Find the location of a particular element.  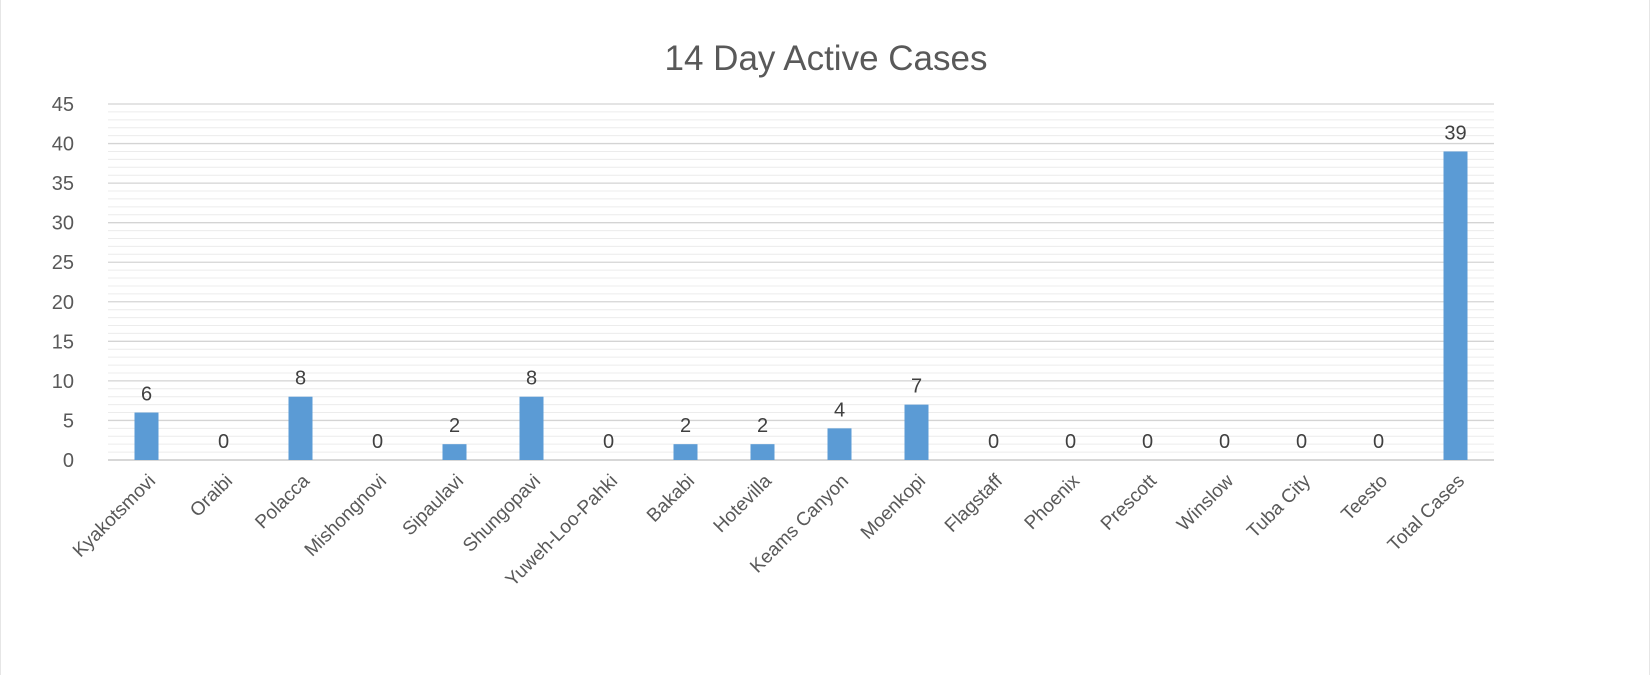

y-tick-label: 5 is located at coordinates (68, 421).